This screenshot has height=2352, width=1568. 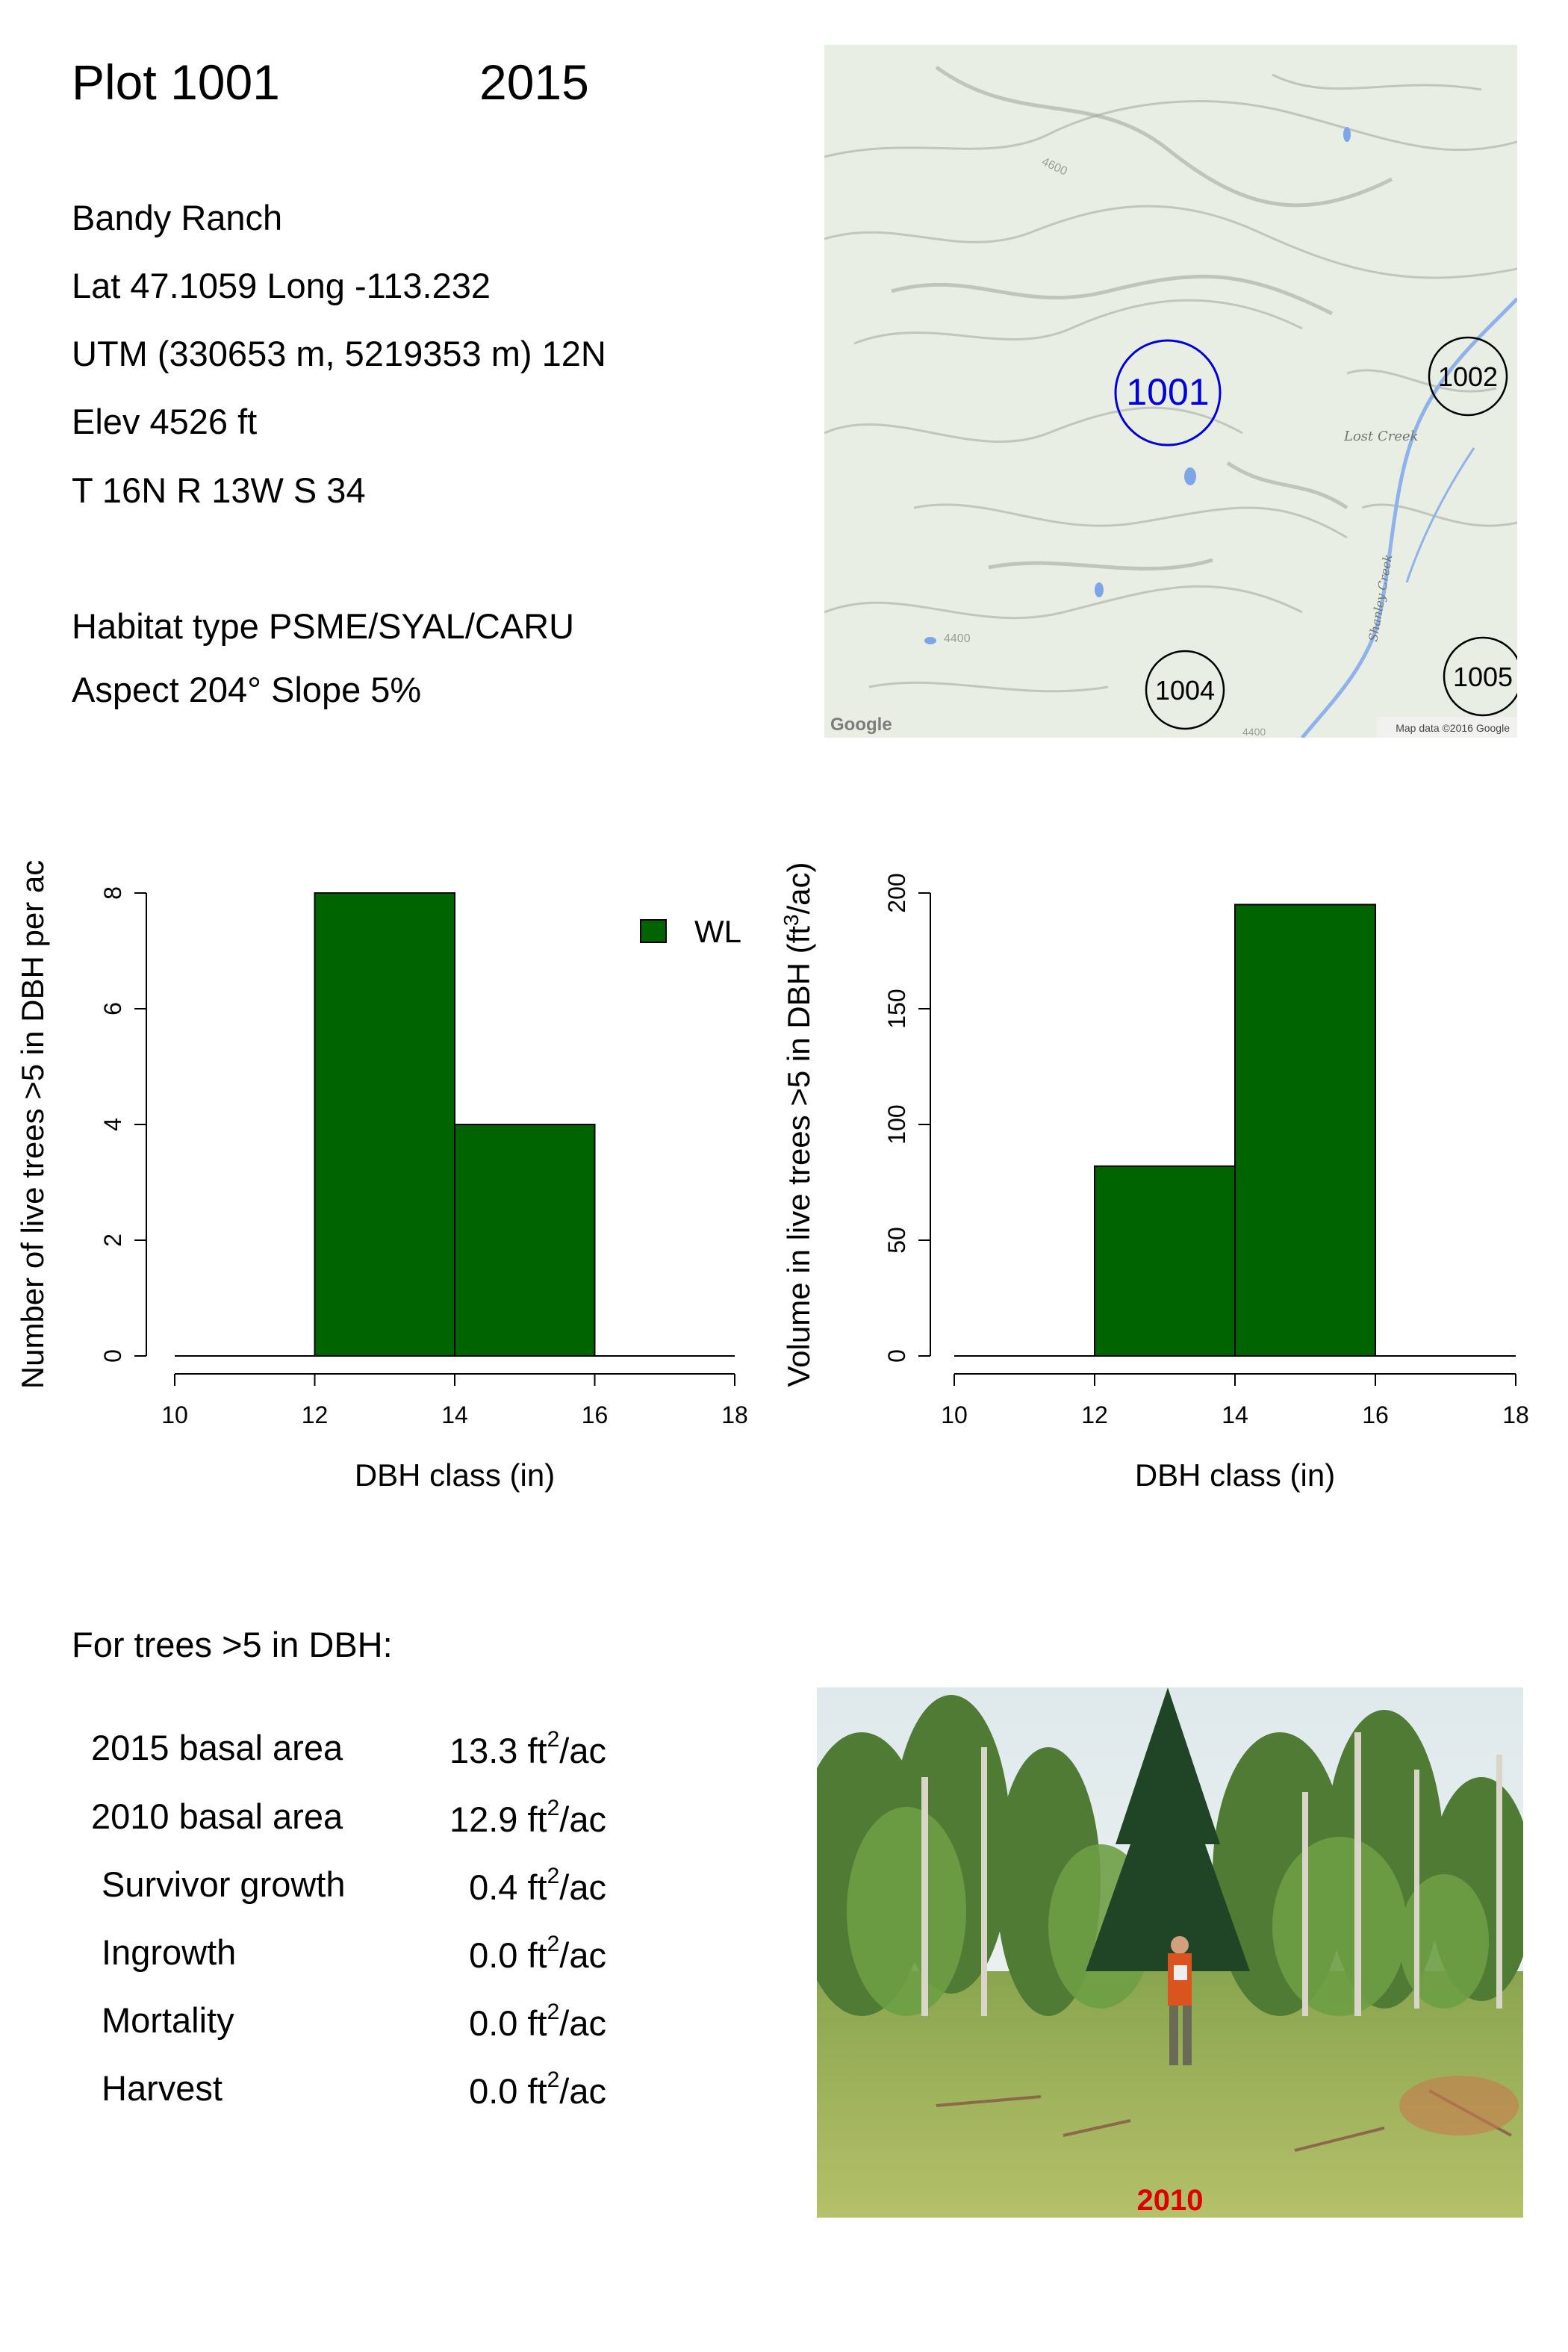 What do you see at coordinates (1381, 436) in the screenshot?
I see `lost-creek-label: Lost Creek` at bounding box center [1381, 436].